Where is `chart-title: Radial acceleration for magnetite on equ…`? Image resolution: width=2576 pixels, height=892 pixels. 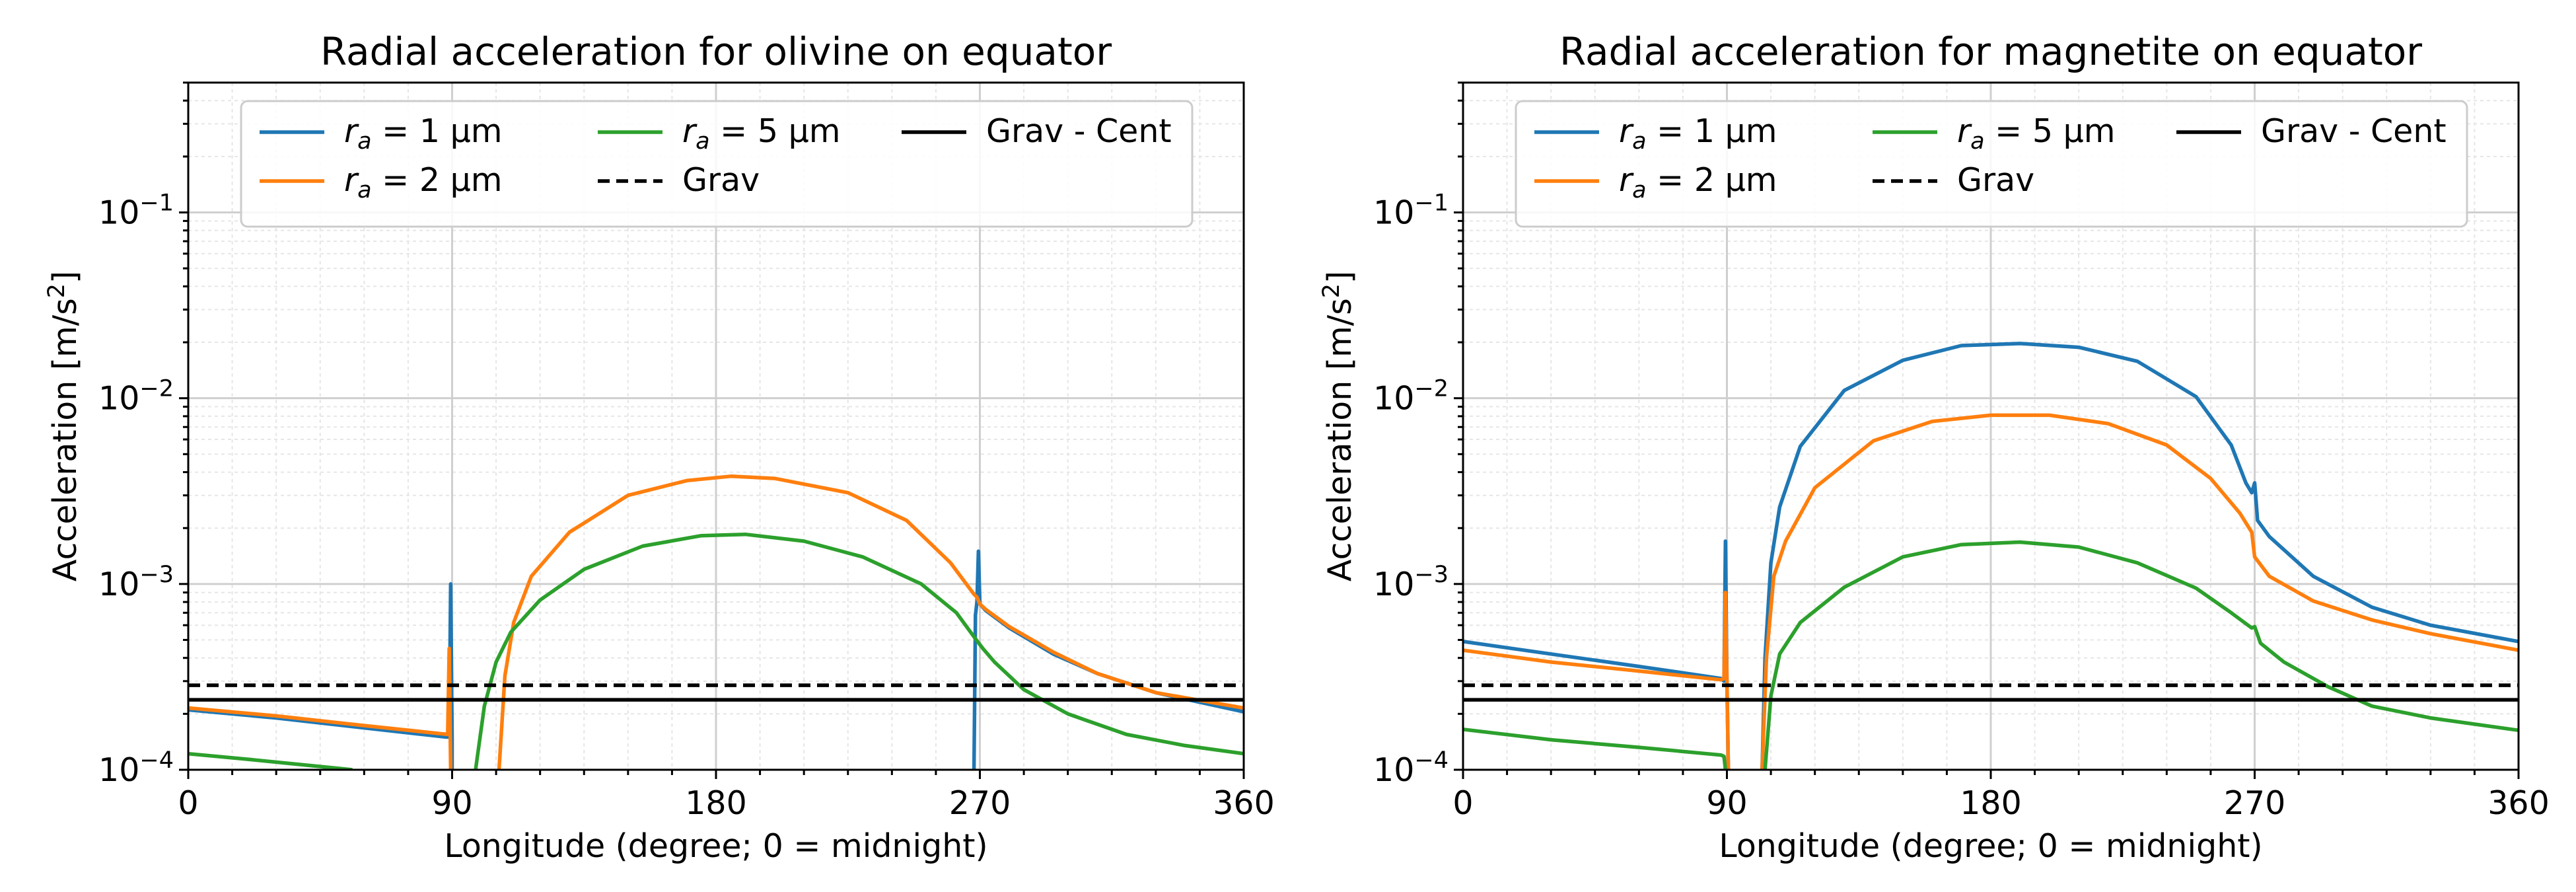
chart-title: Radial acceleration for magnetite on equ… is located at coordinates (1990, 51).